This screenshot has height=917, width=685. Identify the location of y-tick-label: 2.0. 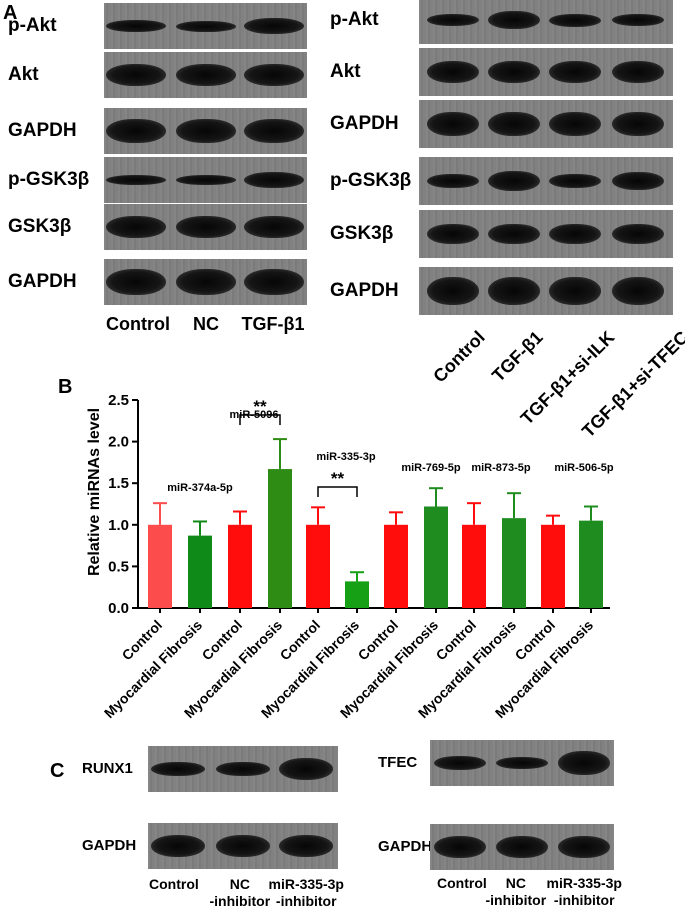
(118, 442).